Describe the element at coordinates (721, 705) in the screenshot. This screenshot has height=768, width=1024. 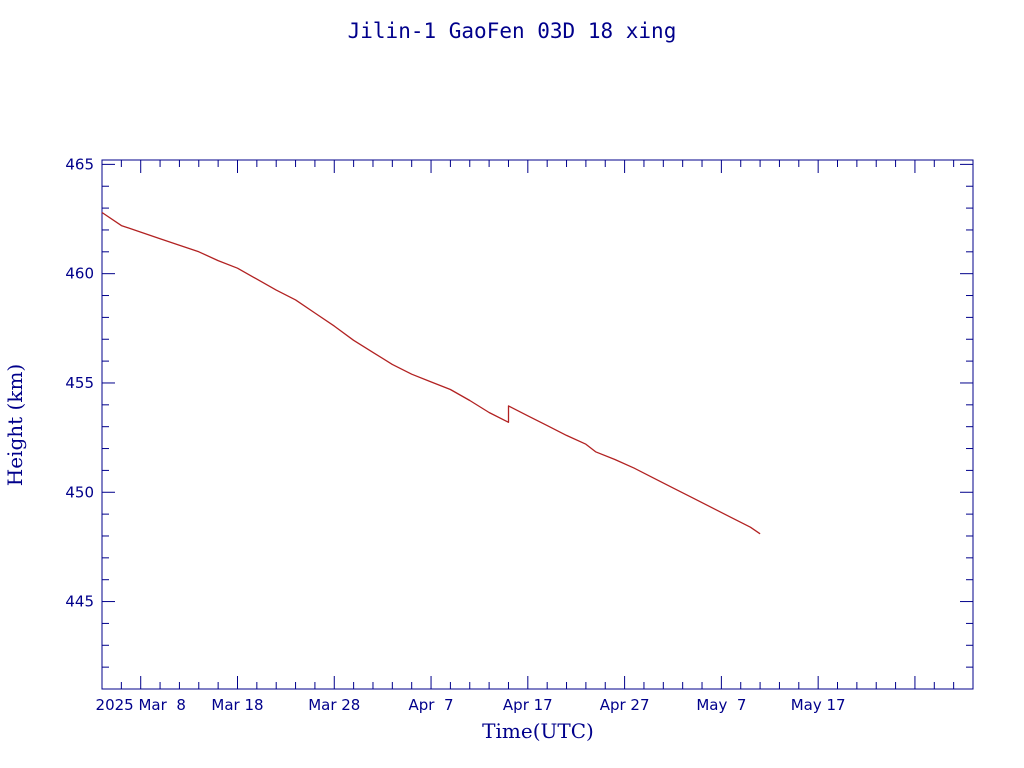
I see `x-tick-label: May 7` at that location.